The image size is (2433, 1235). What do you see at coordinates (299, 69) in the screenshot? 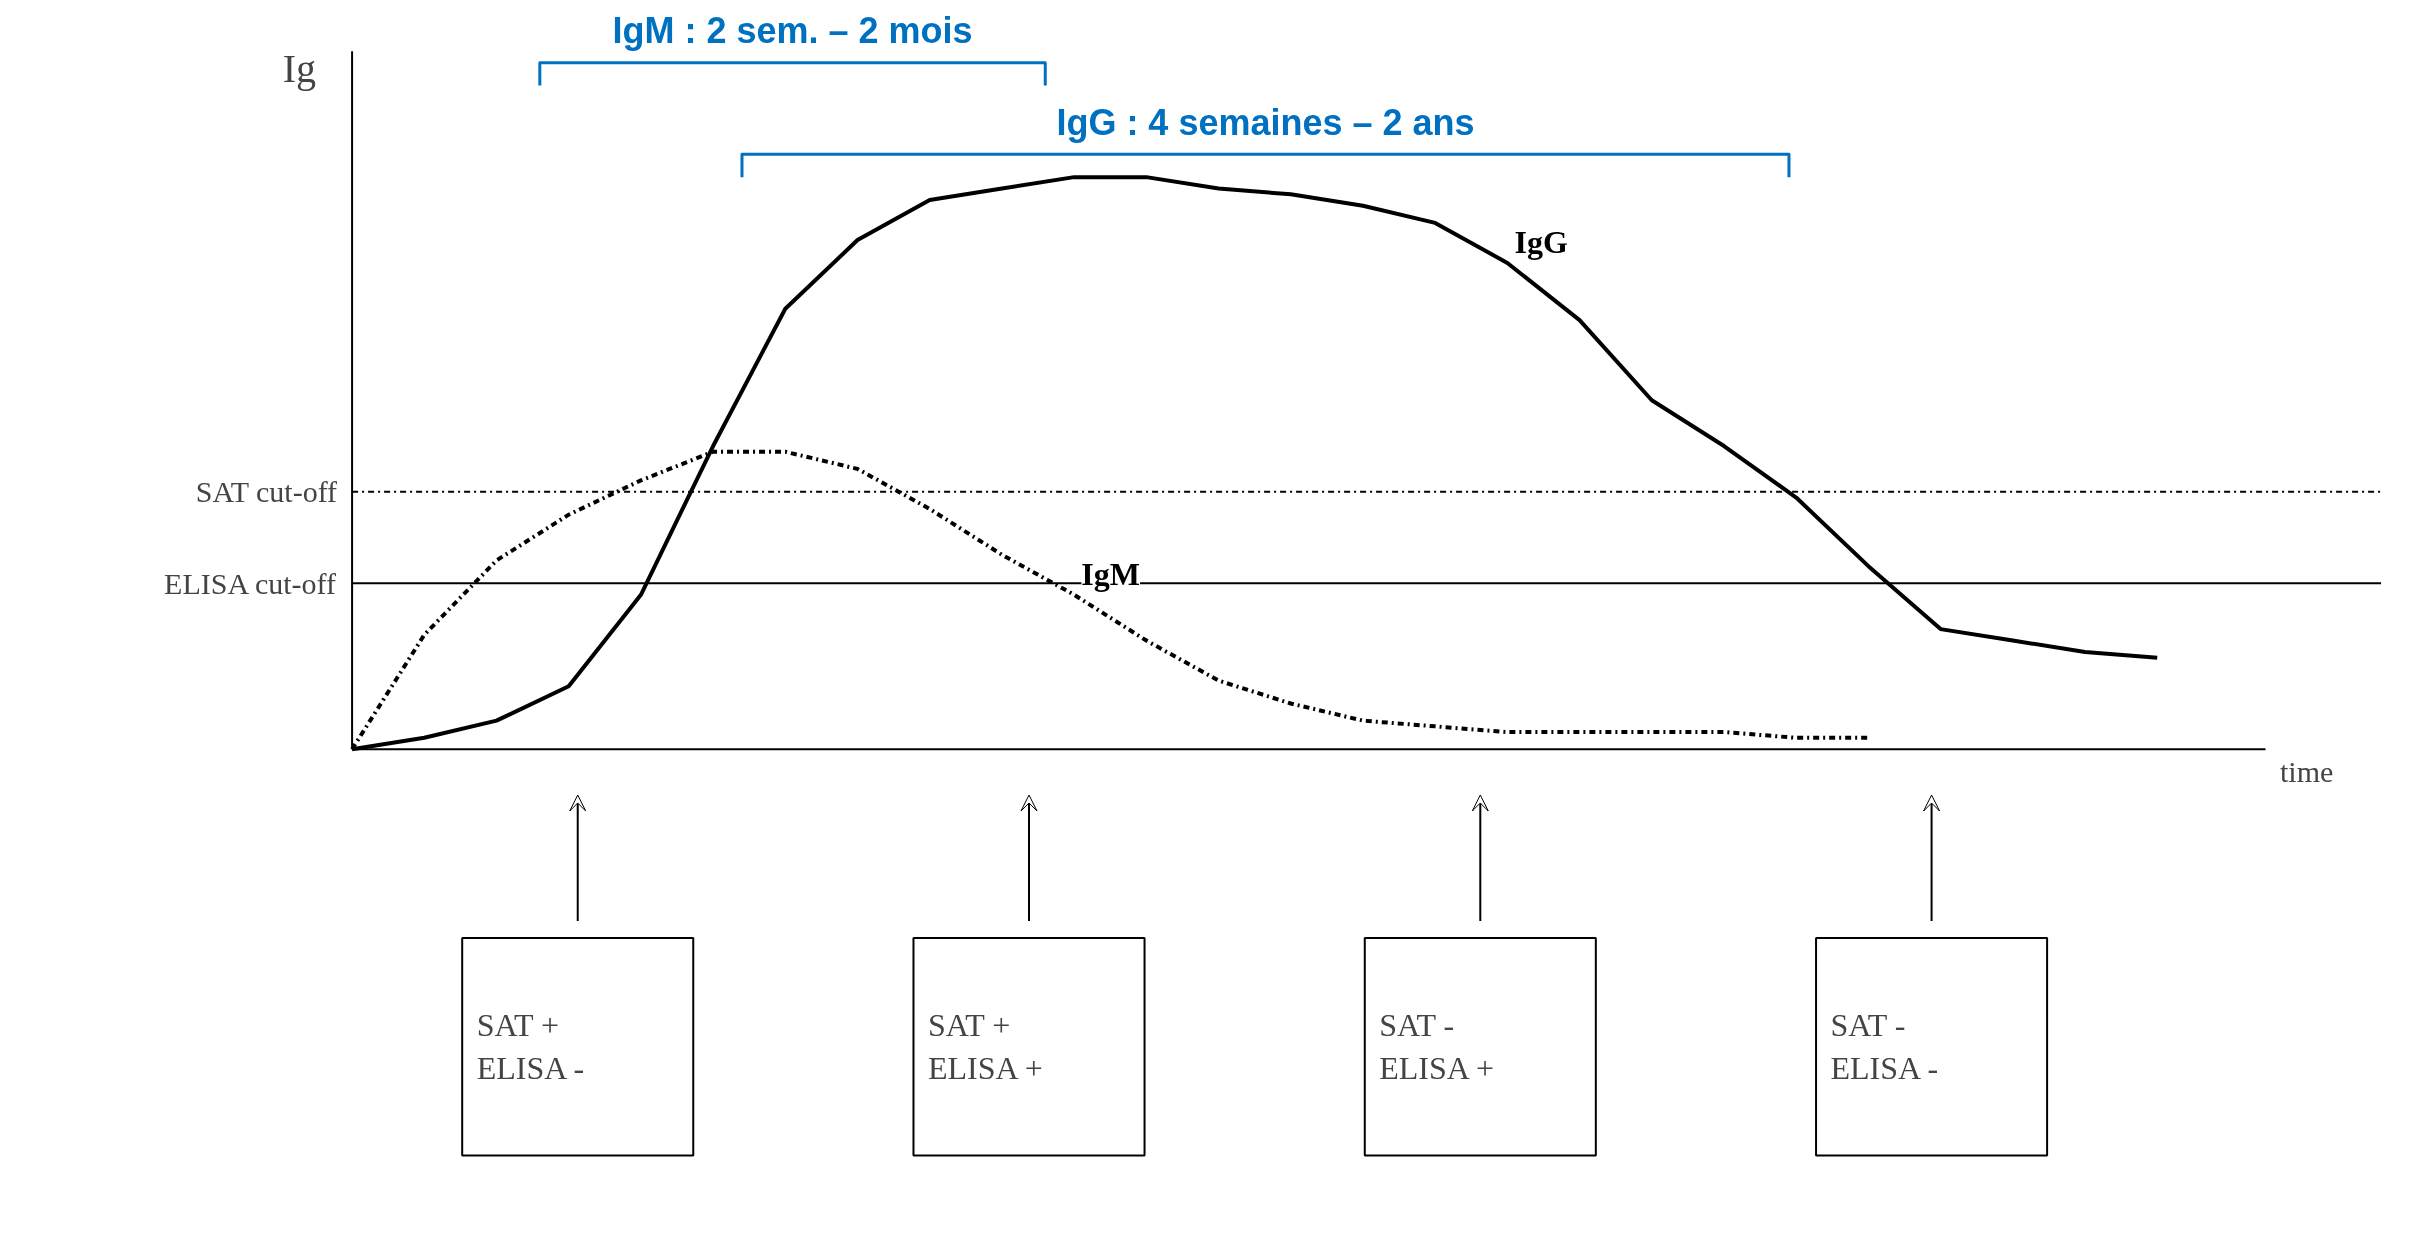
I see `y-axis-title: Ig` at bounding box center [299, 69].